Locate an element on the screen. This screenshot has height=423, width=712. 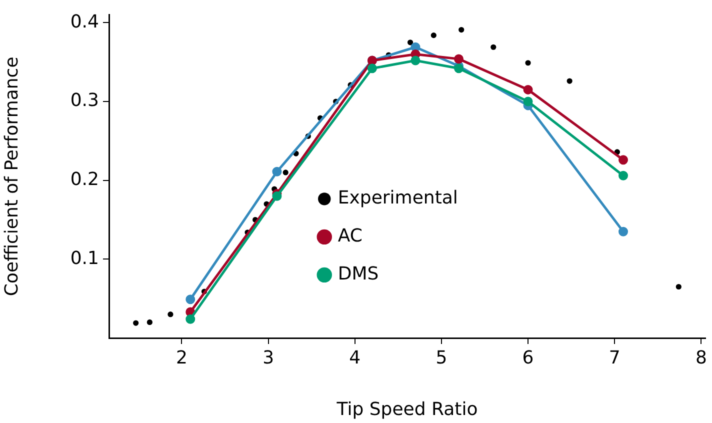
x-tick-label: 4 is located at coordinates (355, 357).